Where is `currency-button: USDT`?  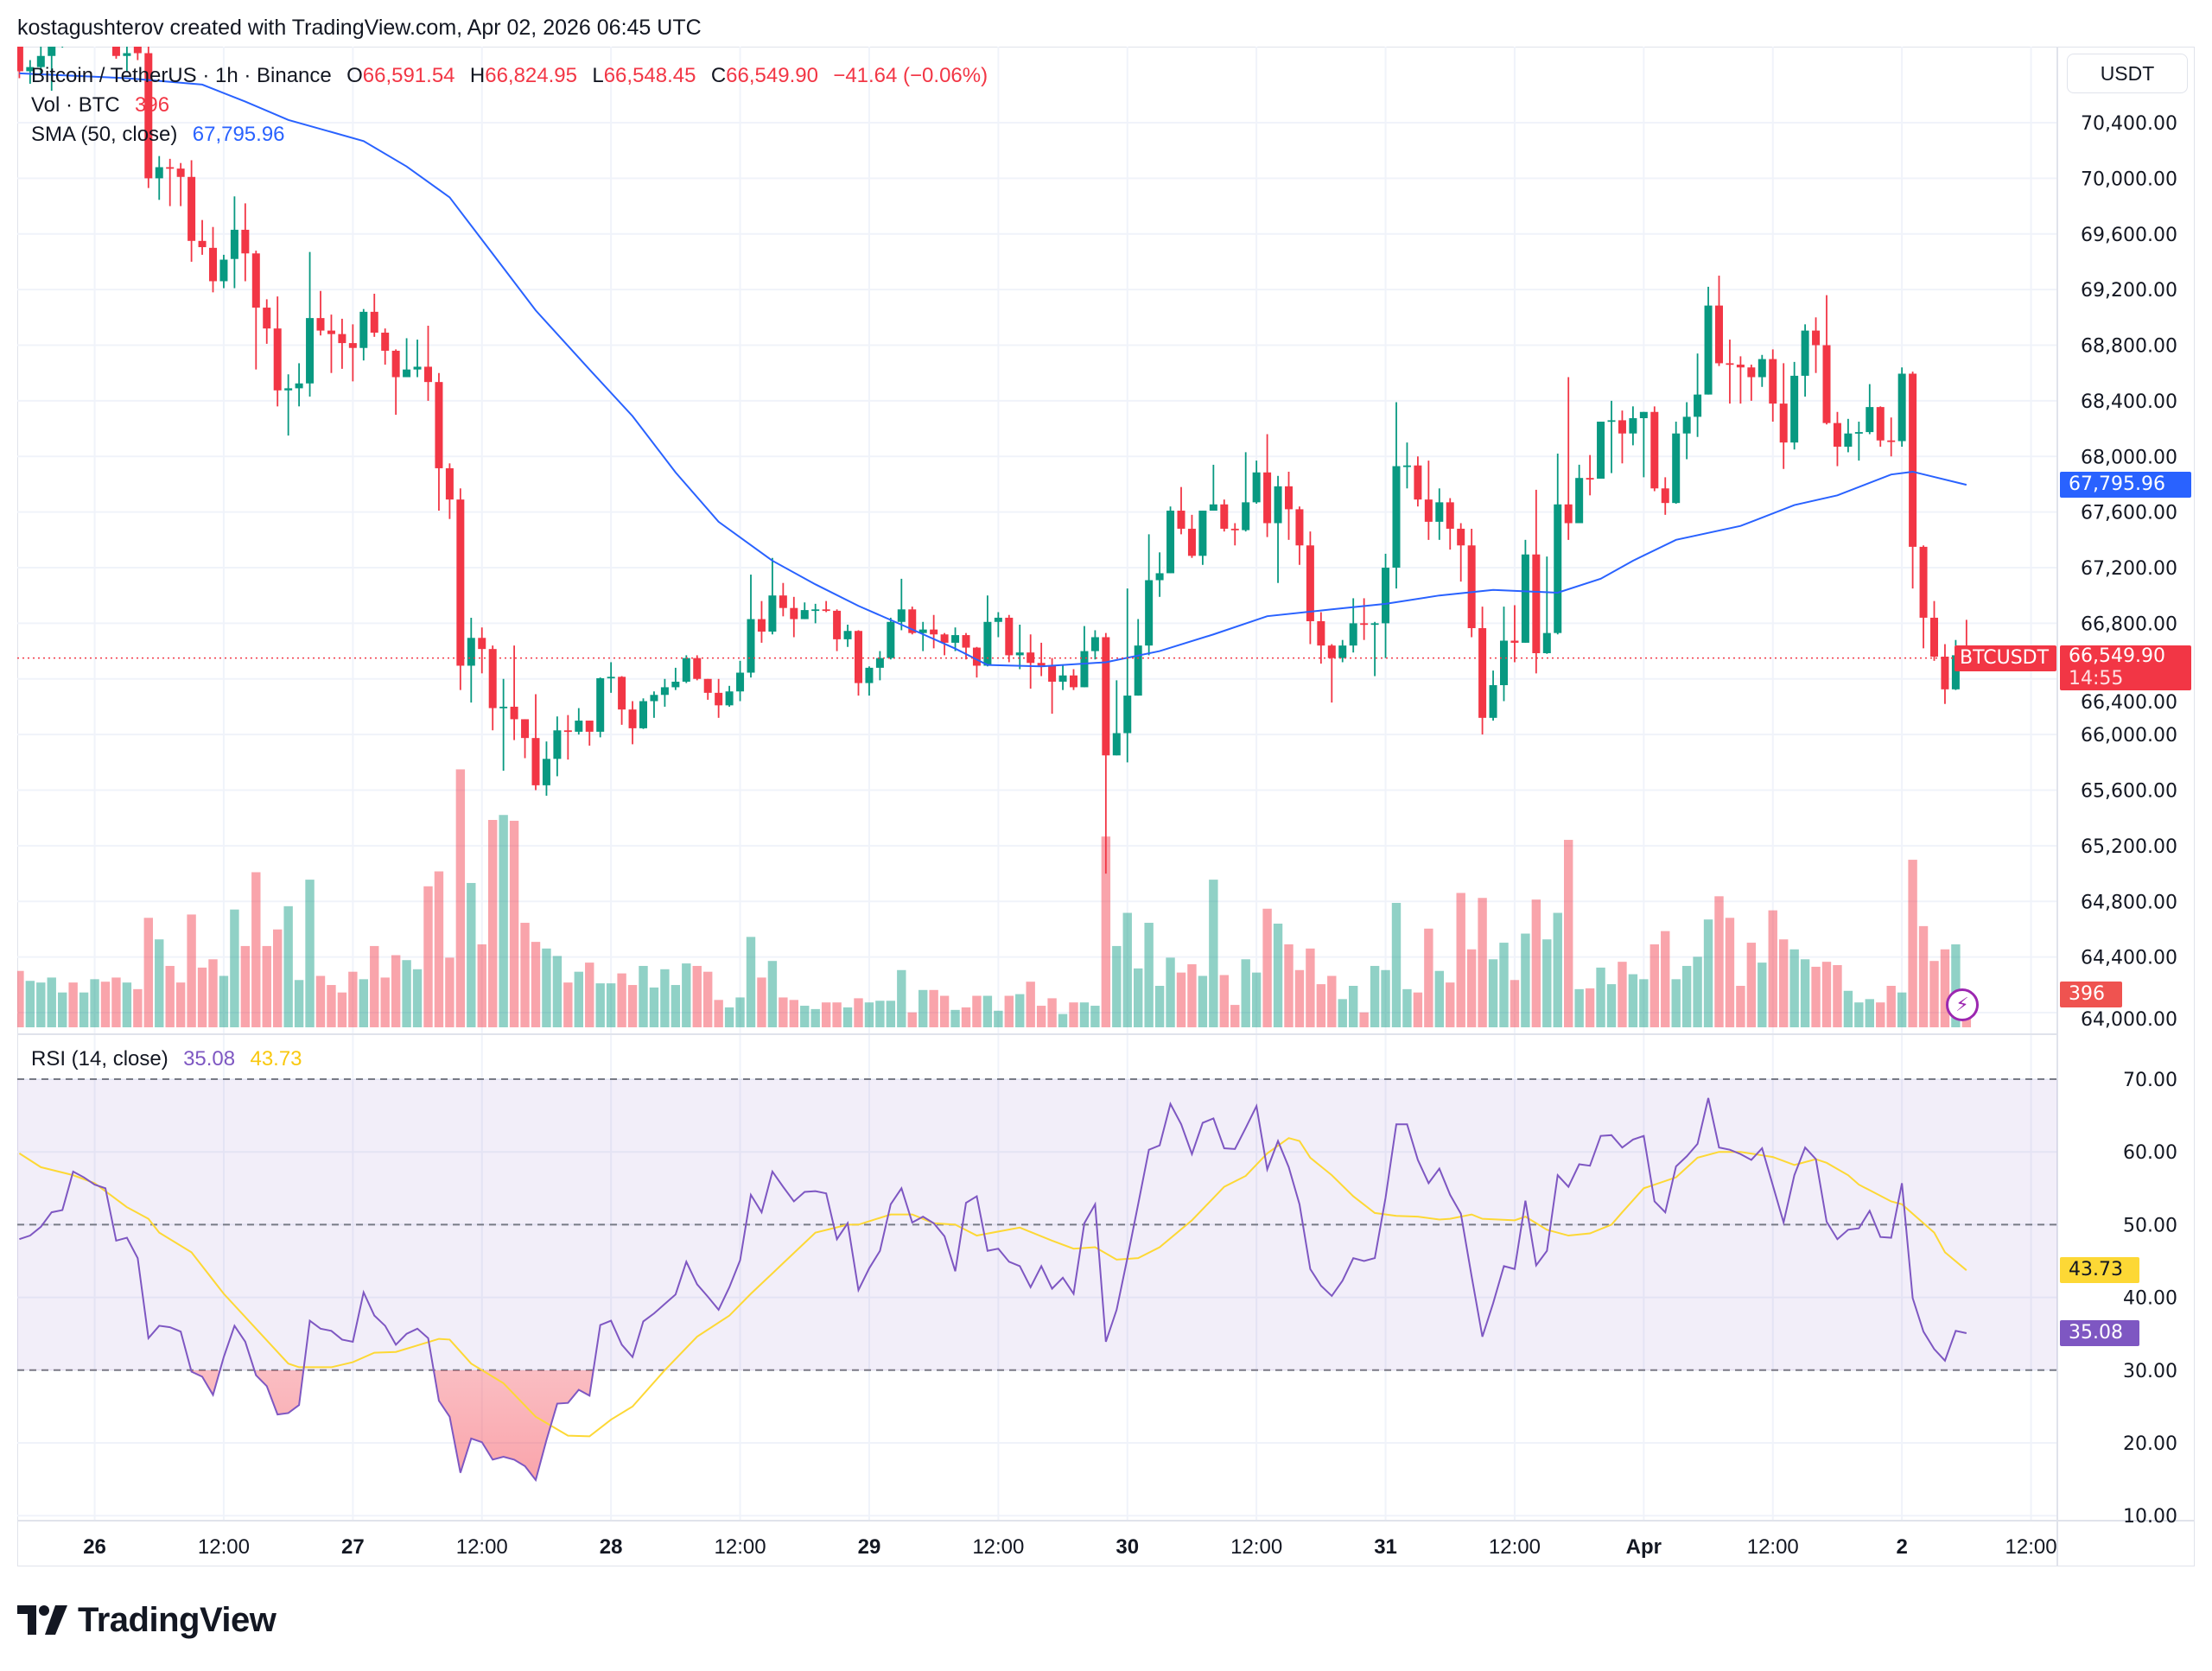
currency-button: USDT is located at coordinates (2127, 73).